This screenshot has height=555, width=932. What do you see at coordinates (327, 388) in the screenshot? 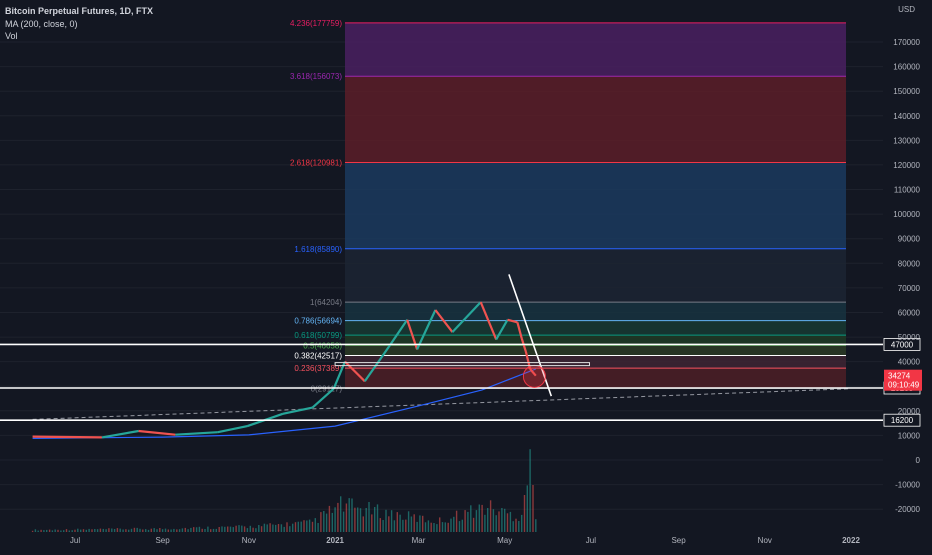
I see `fib-level-label: 0(29117)` at bounding box center [327, 388].